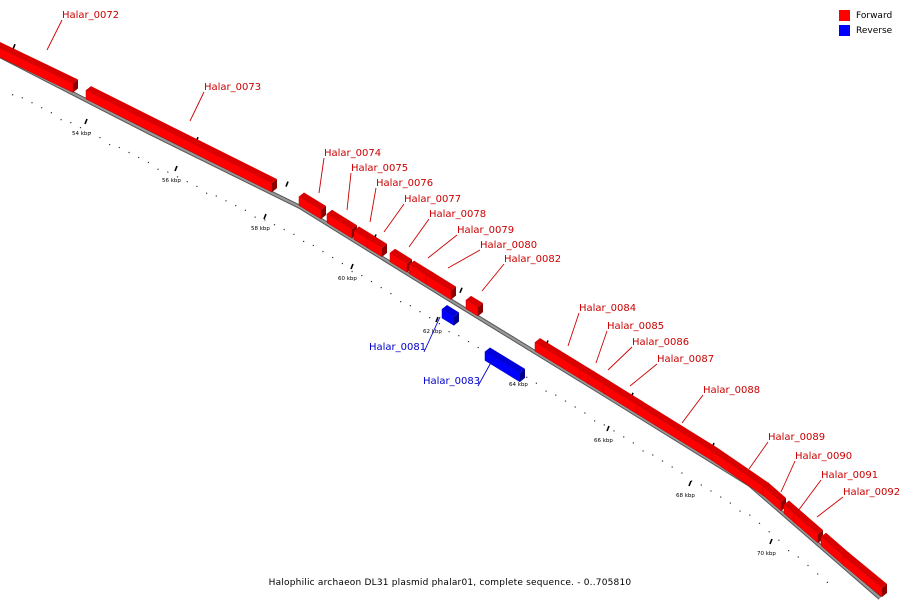 This screenshot has height=600, width=900. Describe the element at coordinates (796, 437) in the screenshot. I see `gene-label-Halar_0089: Halar_0089` at that location.